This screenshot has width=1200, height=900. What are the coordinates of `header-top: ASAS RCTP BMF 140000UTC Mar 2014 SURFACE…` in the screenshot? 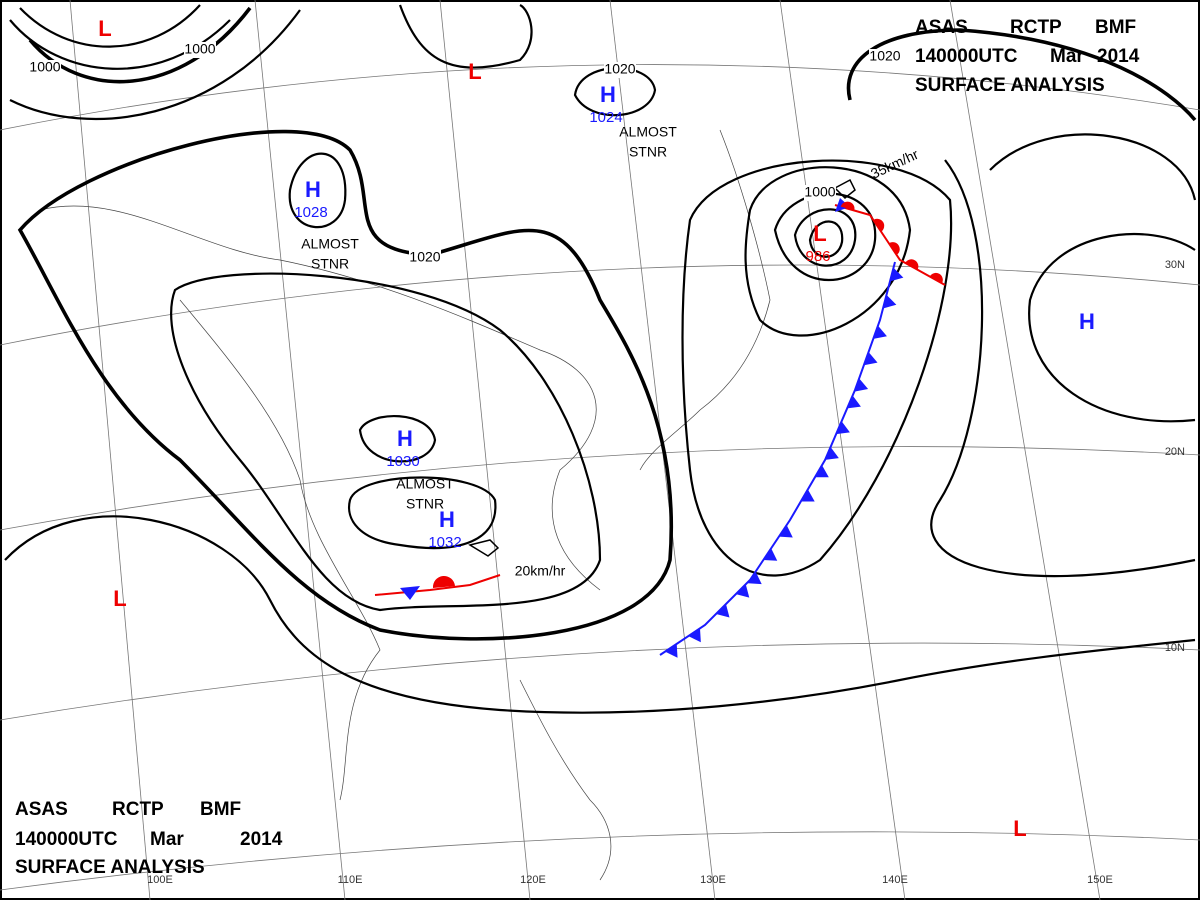 It's located at (1027, 56).